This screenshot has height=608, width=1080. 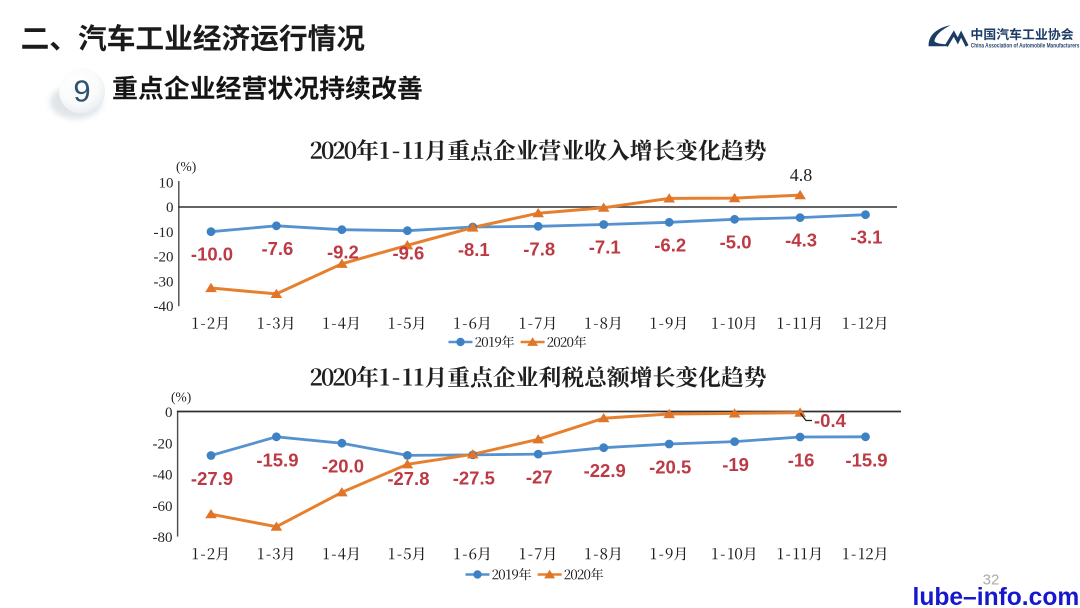 I want to click on svg-text: 10, so click(x=166, y=184).